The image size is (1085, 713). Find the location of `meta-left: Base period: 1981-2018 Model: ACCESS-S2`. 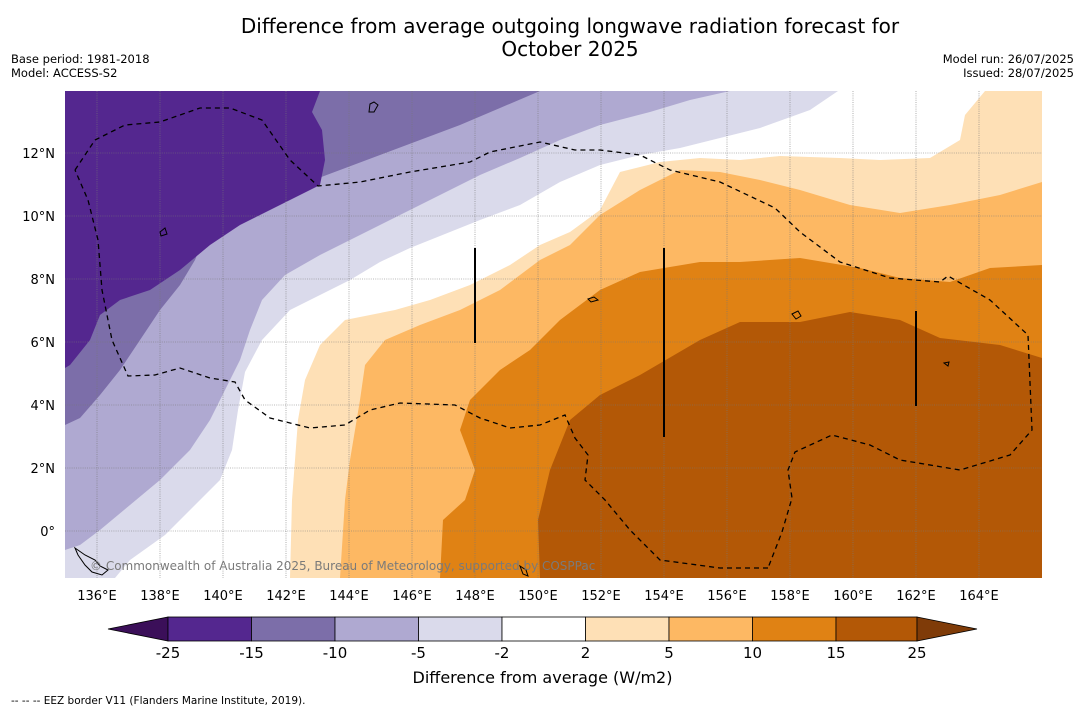

meta-left: Base period: 1981-2018 Model: ACCESS-S2 is located at coordinates (80, 66).